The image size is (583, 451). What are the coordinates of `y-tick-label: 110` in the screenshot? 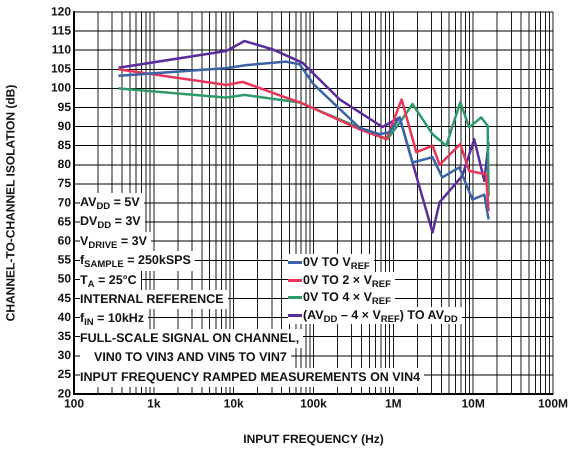 It's located at (62, 49).